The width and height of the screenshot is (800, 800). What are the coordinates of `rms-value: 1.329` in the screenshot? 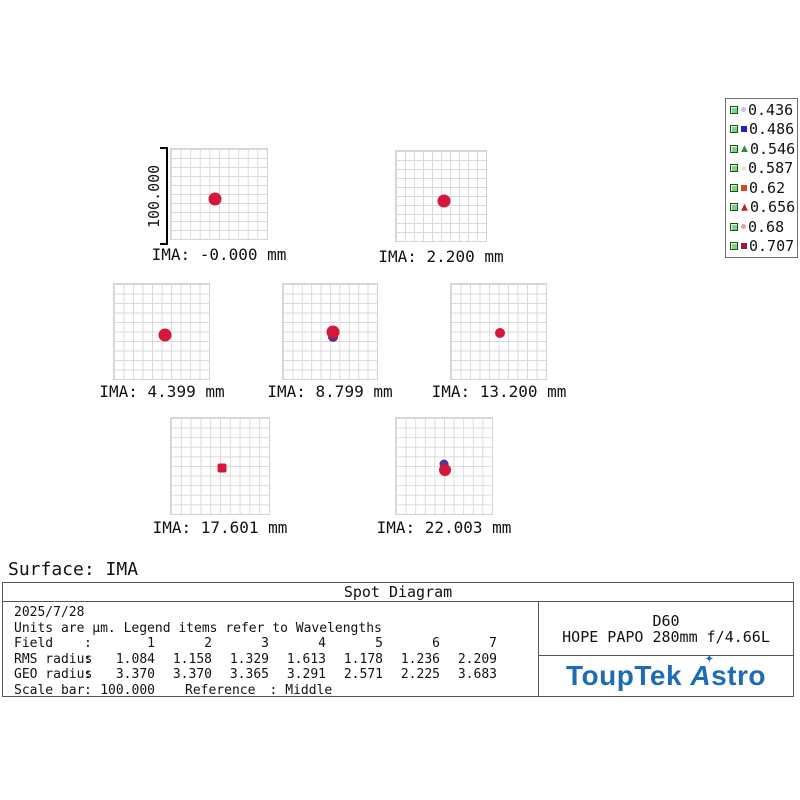 It's located at (249, 659).